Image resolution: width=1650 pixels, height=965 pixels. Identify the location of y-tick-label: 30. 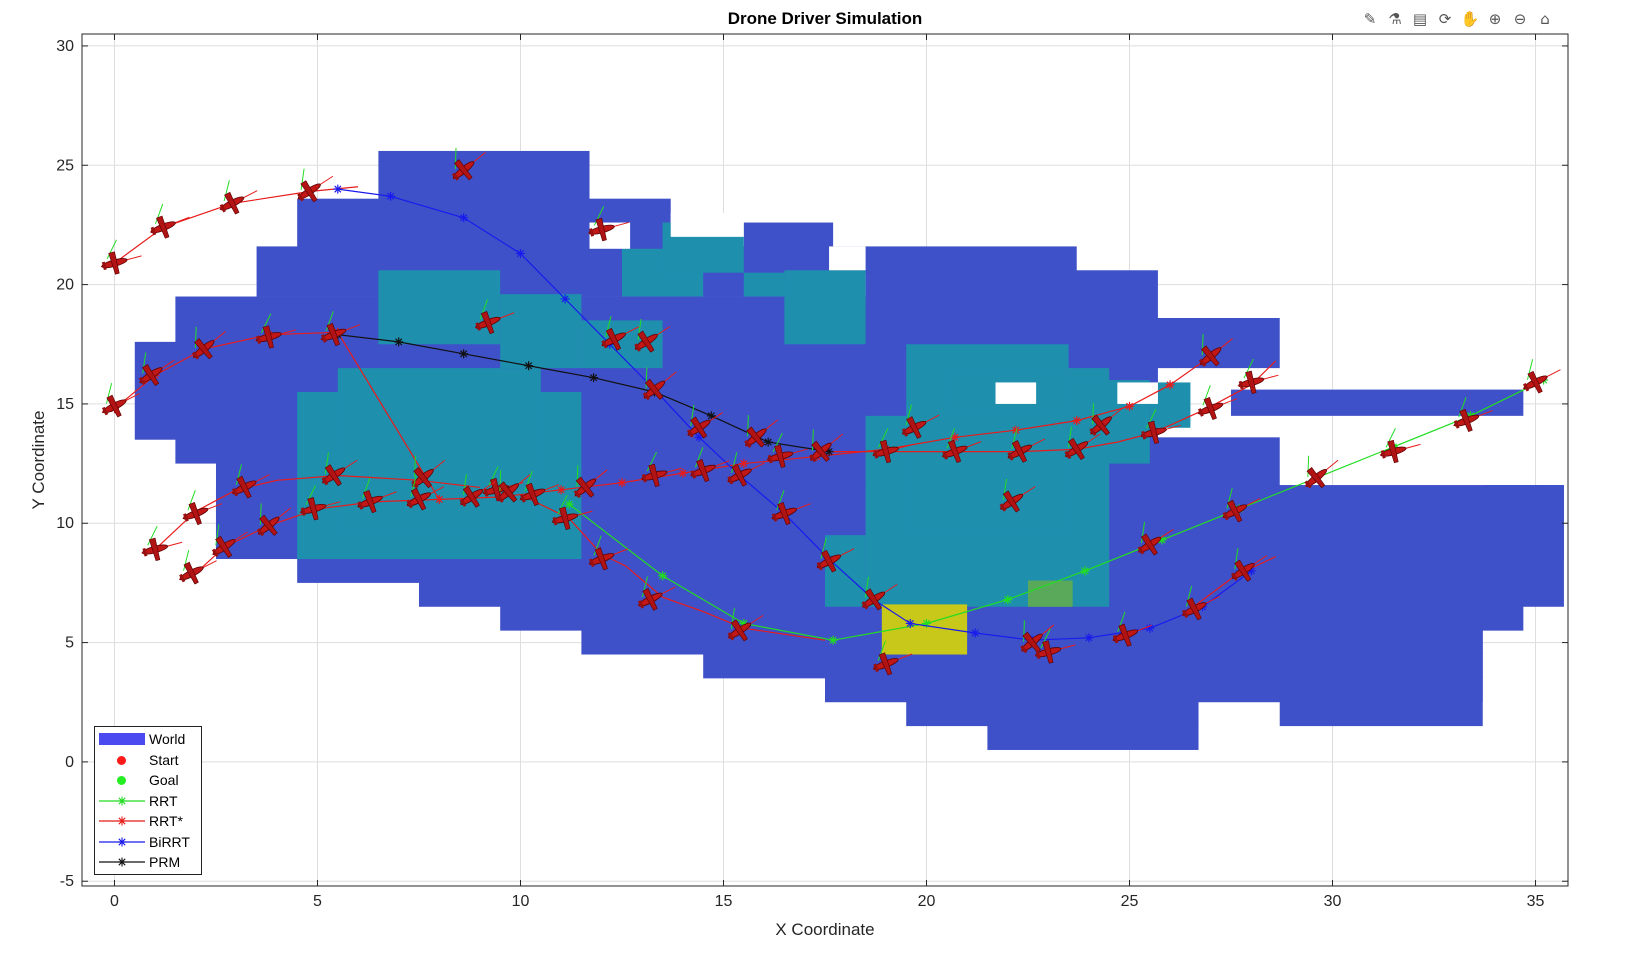
(65, 46).